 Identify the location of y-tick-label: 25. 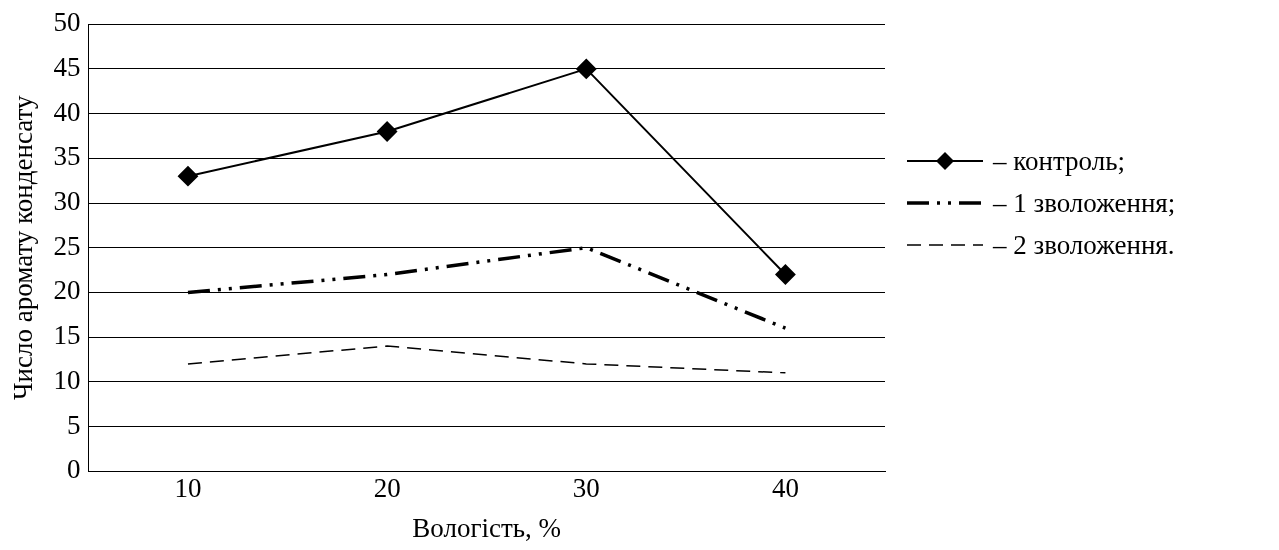
(67, 245).